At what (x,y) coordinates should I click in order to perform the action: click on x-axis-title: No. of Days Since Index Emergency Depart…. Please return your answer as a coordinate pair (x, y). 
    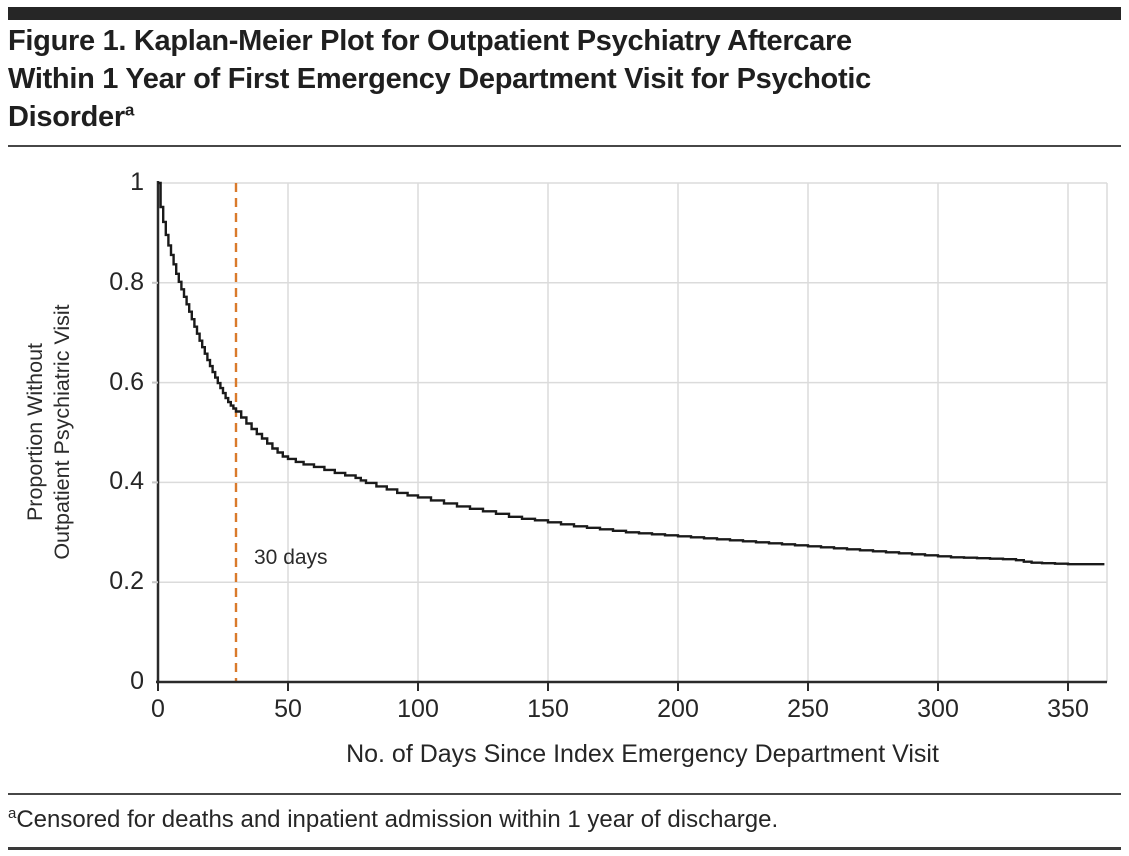
    Looking at the image, I should click on (642, 754).